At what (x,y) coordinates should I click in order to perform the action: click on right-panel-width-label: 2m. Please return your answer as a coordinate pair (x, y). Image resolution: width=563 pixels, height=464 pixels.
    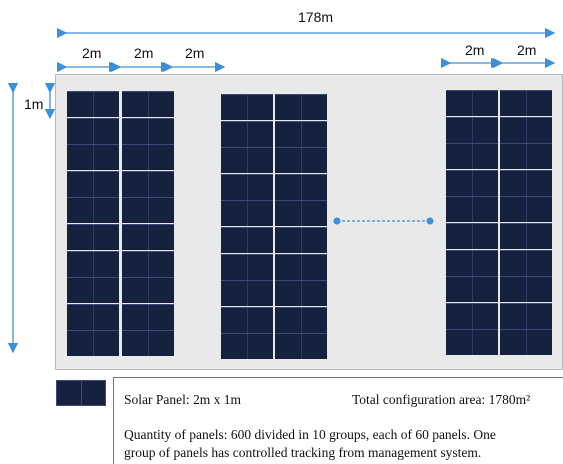
    Looking at the image, I should click on (475, 50).